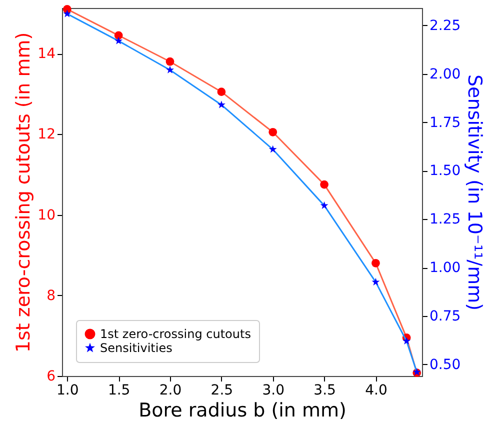  What do you see at coordinates (47, 54) in the screenshot?
I see `y-tick-label: 14` at bounding box center [47, 54].